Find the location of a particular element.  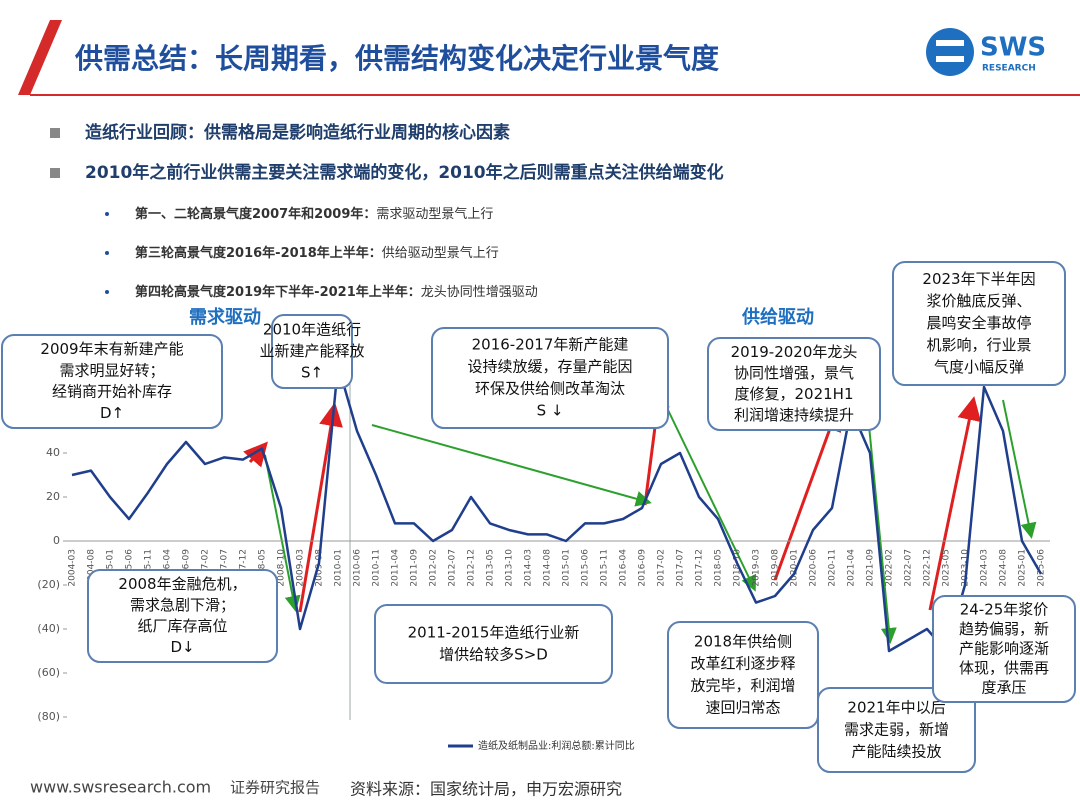

sub-bullet-bold: 第三轮高景气度2016年-2018年上半年： is located at coordinates (258, 253).